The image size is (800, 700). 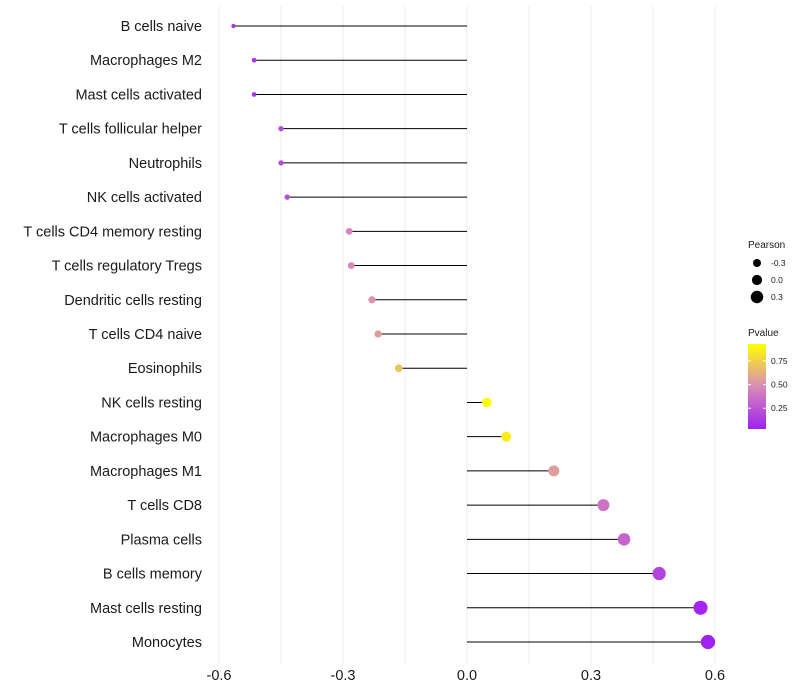 What do you see at coordinates (779, 385) in the screenshot?
I see `color-legend-label: 0.50` at bounding box center [779, 385].